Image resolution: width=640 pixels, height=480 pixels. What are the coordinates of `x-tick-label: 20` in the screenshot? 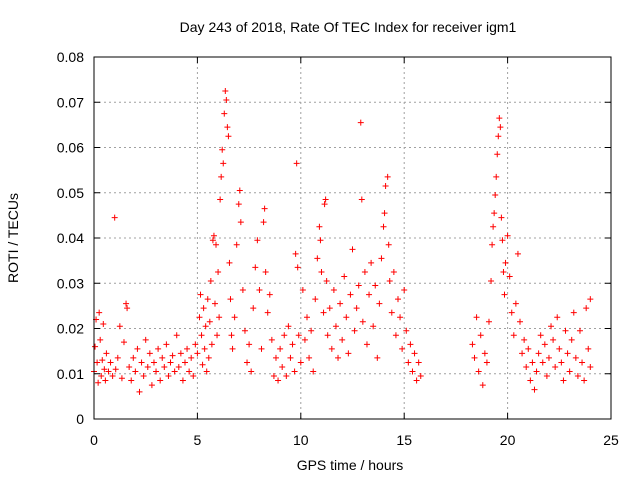 It's located at (508, 440).